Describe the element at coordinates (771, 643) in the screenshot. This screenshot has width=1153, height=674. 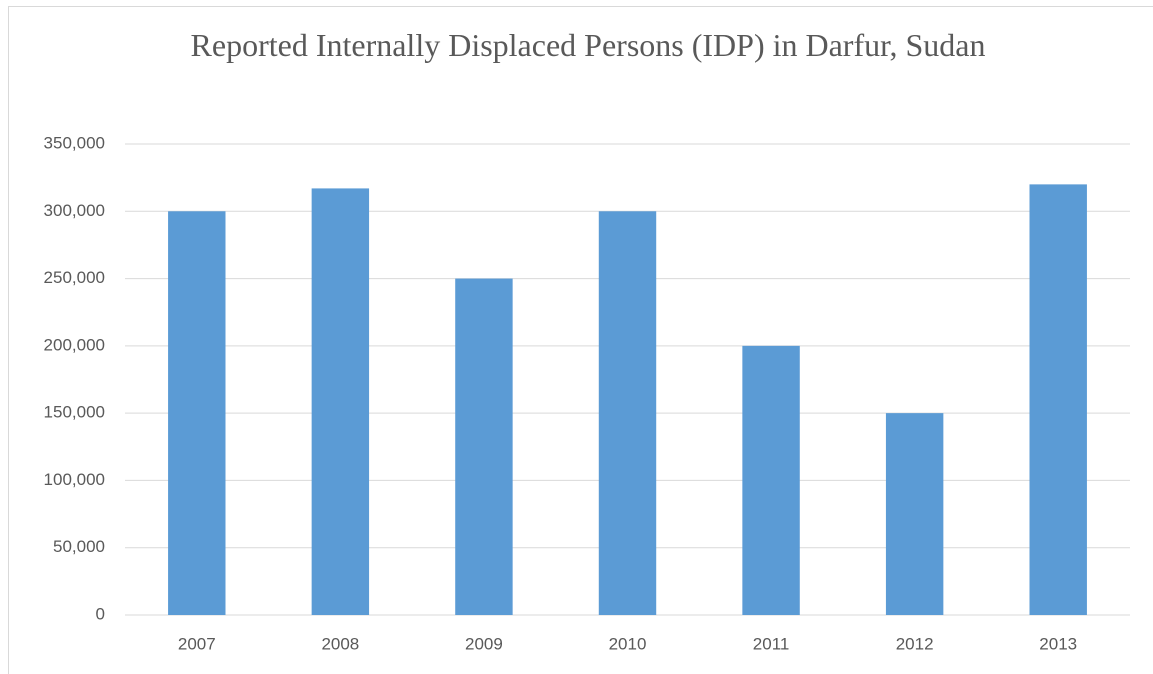
I see `x-tick-label: 2011` at that location.